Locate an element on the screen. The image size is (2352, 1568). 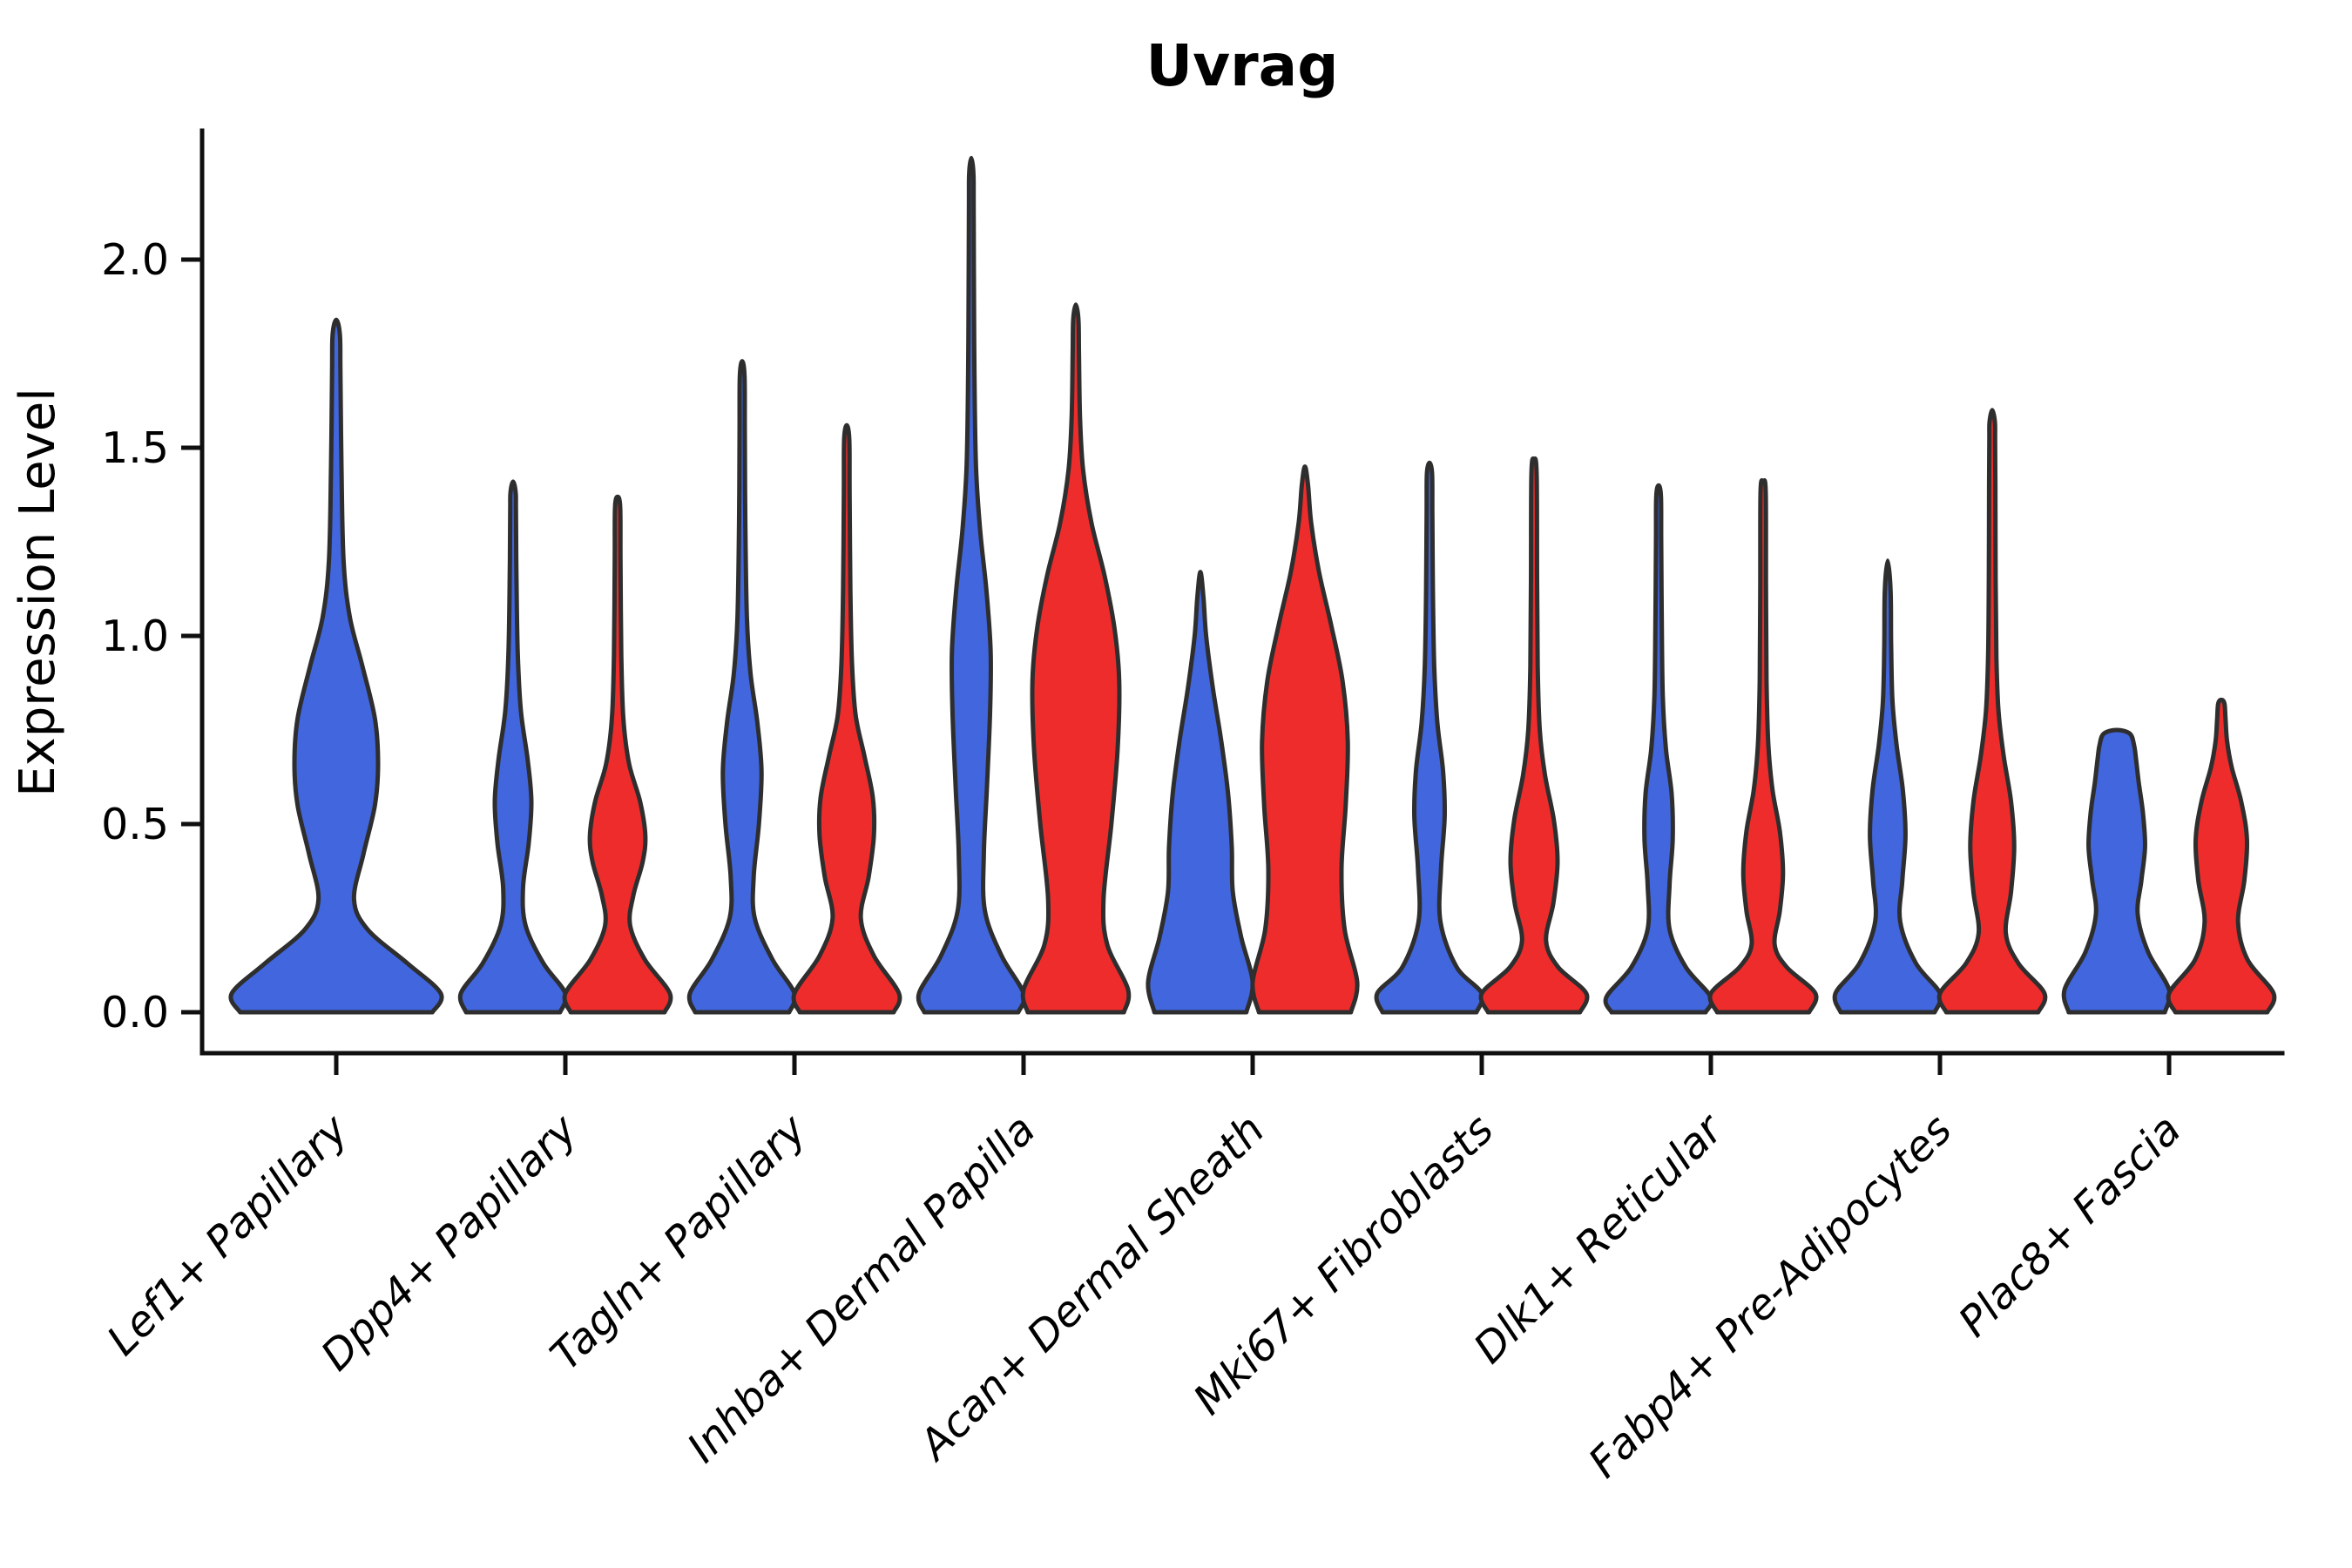
violin-tagln-papillary-blue is located at coordinates (742, 687).